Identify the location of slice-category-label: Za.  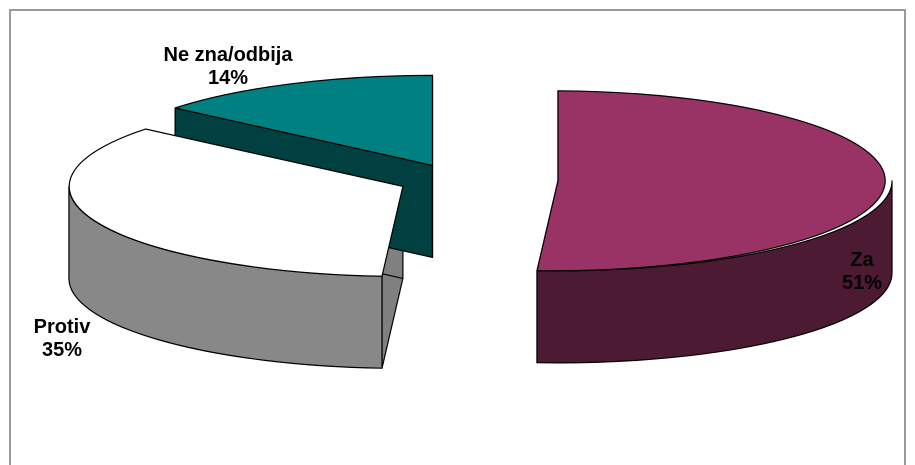
(862, 260).